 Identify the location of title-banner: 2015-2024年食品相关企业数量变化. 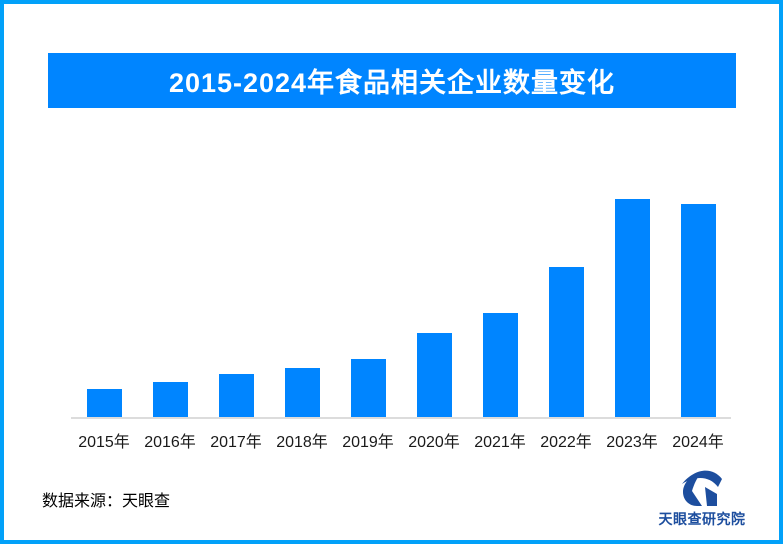
(392, 80).